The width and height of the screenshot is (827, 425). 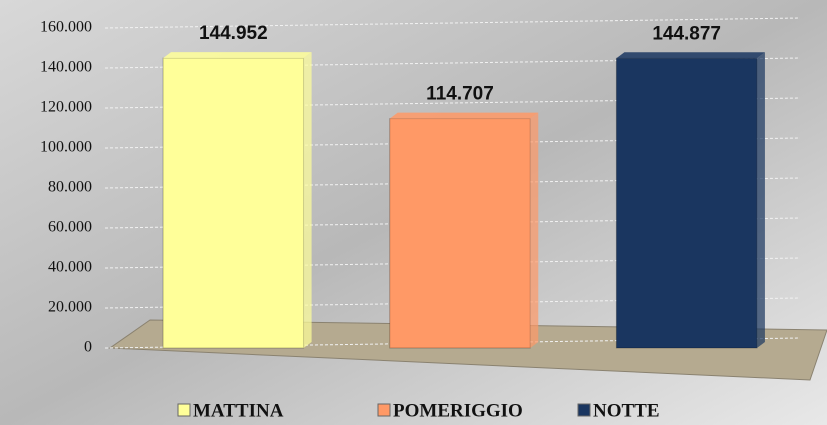 What do you see at coordinates (66, 27) in the screenshot?
I see `y-tick-label: 160.000` at bounding box center [66, 27].